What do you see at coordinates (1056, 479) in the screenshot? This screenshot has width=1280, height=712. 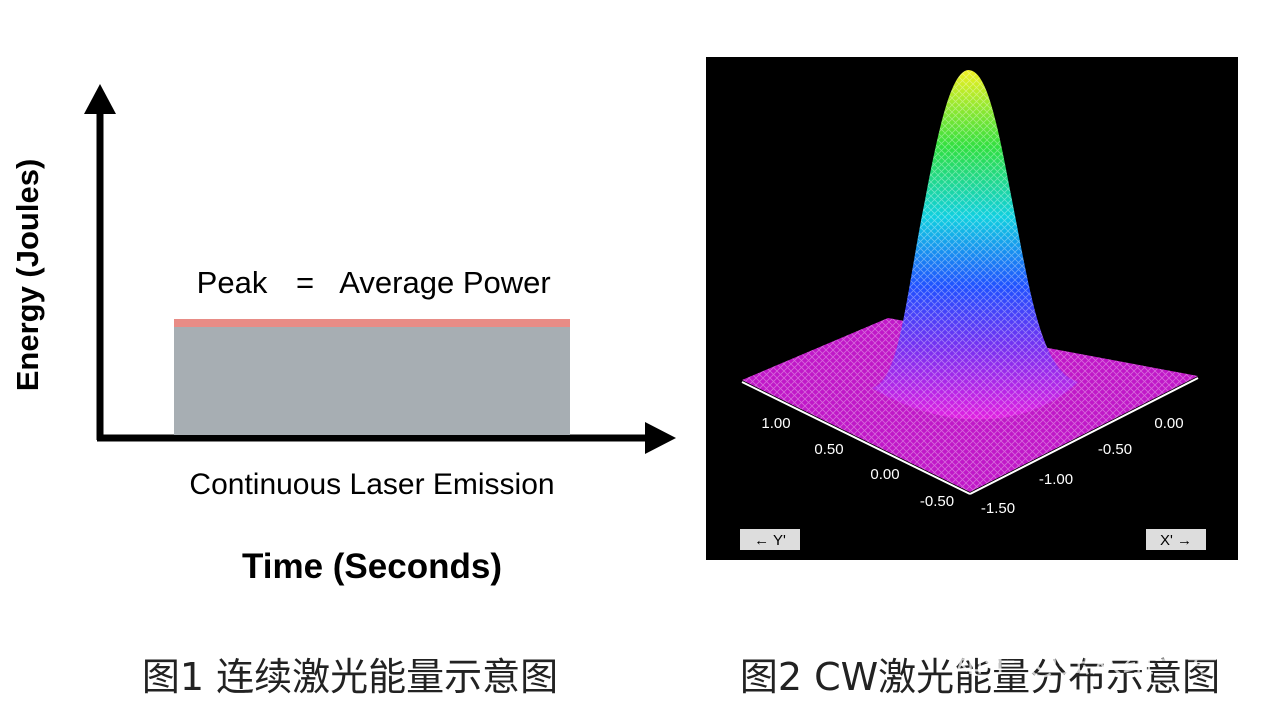 I see `right-tick: -1.00` at bounding box center [1056, 479].